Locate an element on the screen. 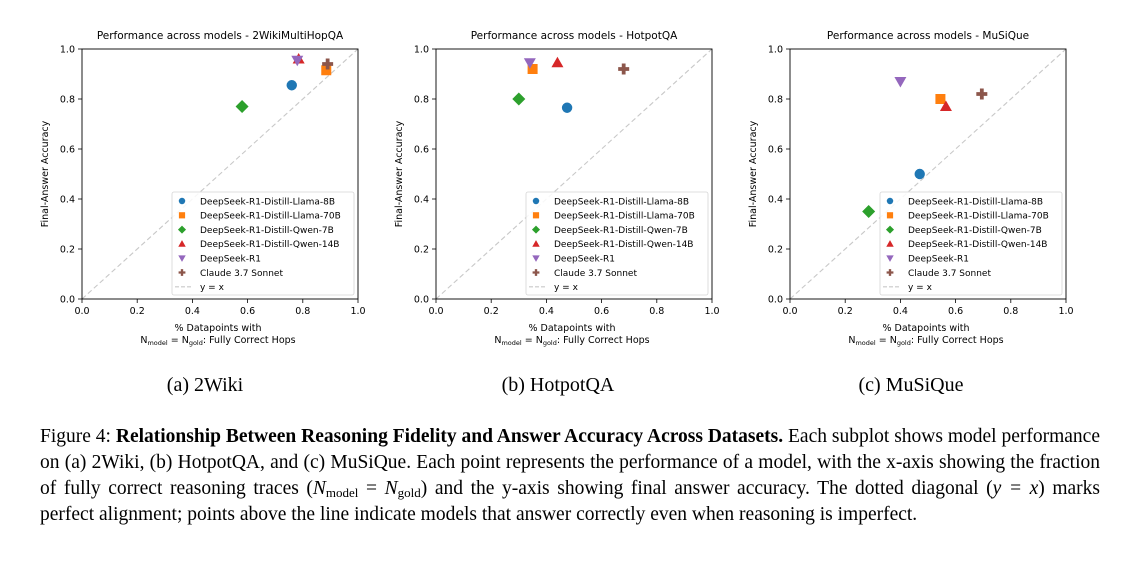 The image size is (1134, 582). x-tick-label: 0.8 is located at coordinates (656, 311).